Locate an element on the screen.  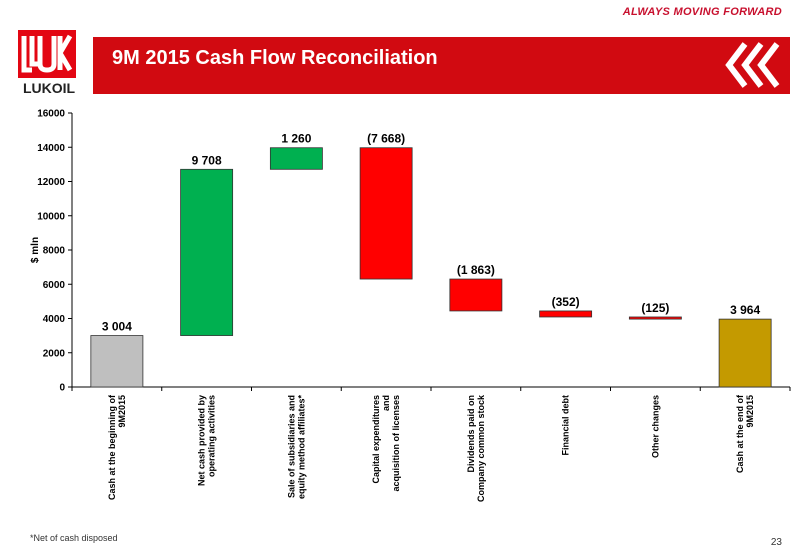
y-tick-label: 16000 is located at coordinates (51, 114).